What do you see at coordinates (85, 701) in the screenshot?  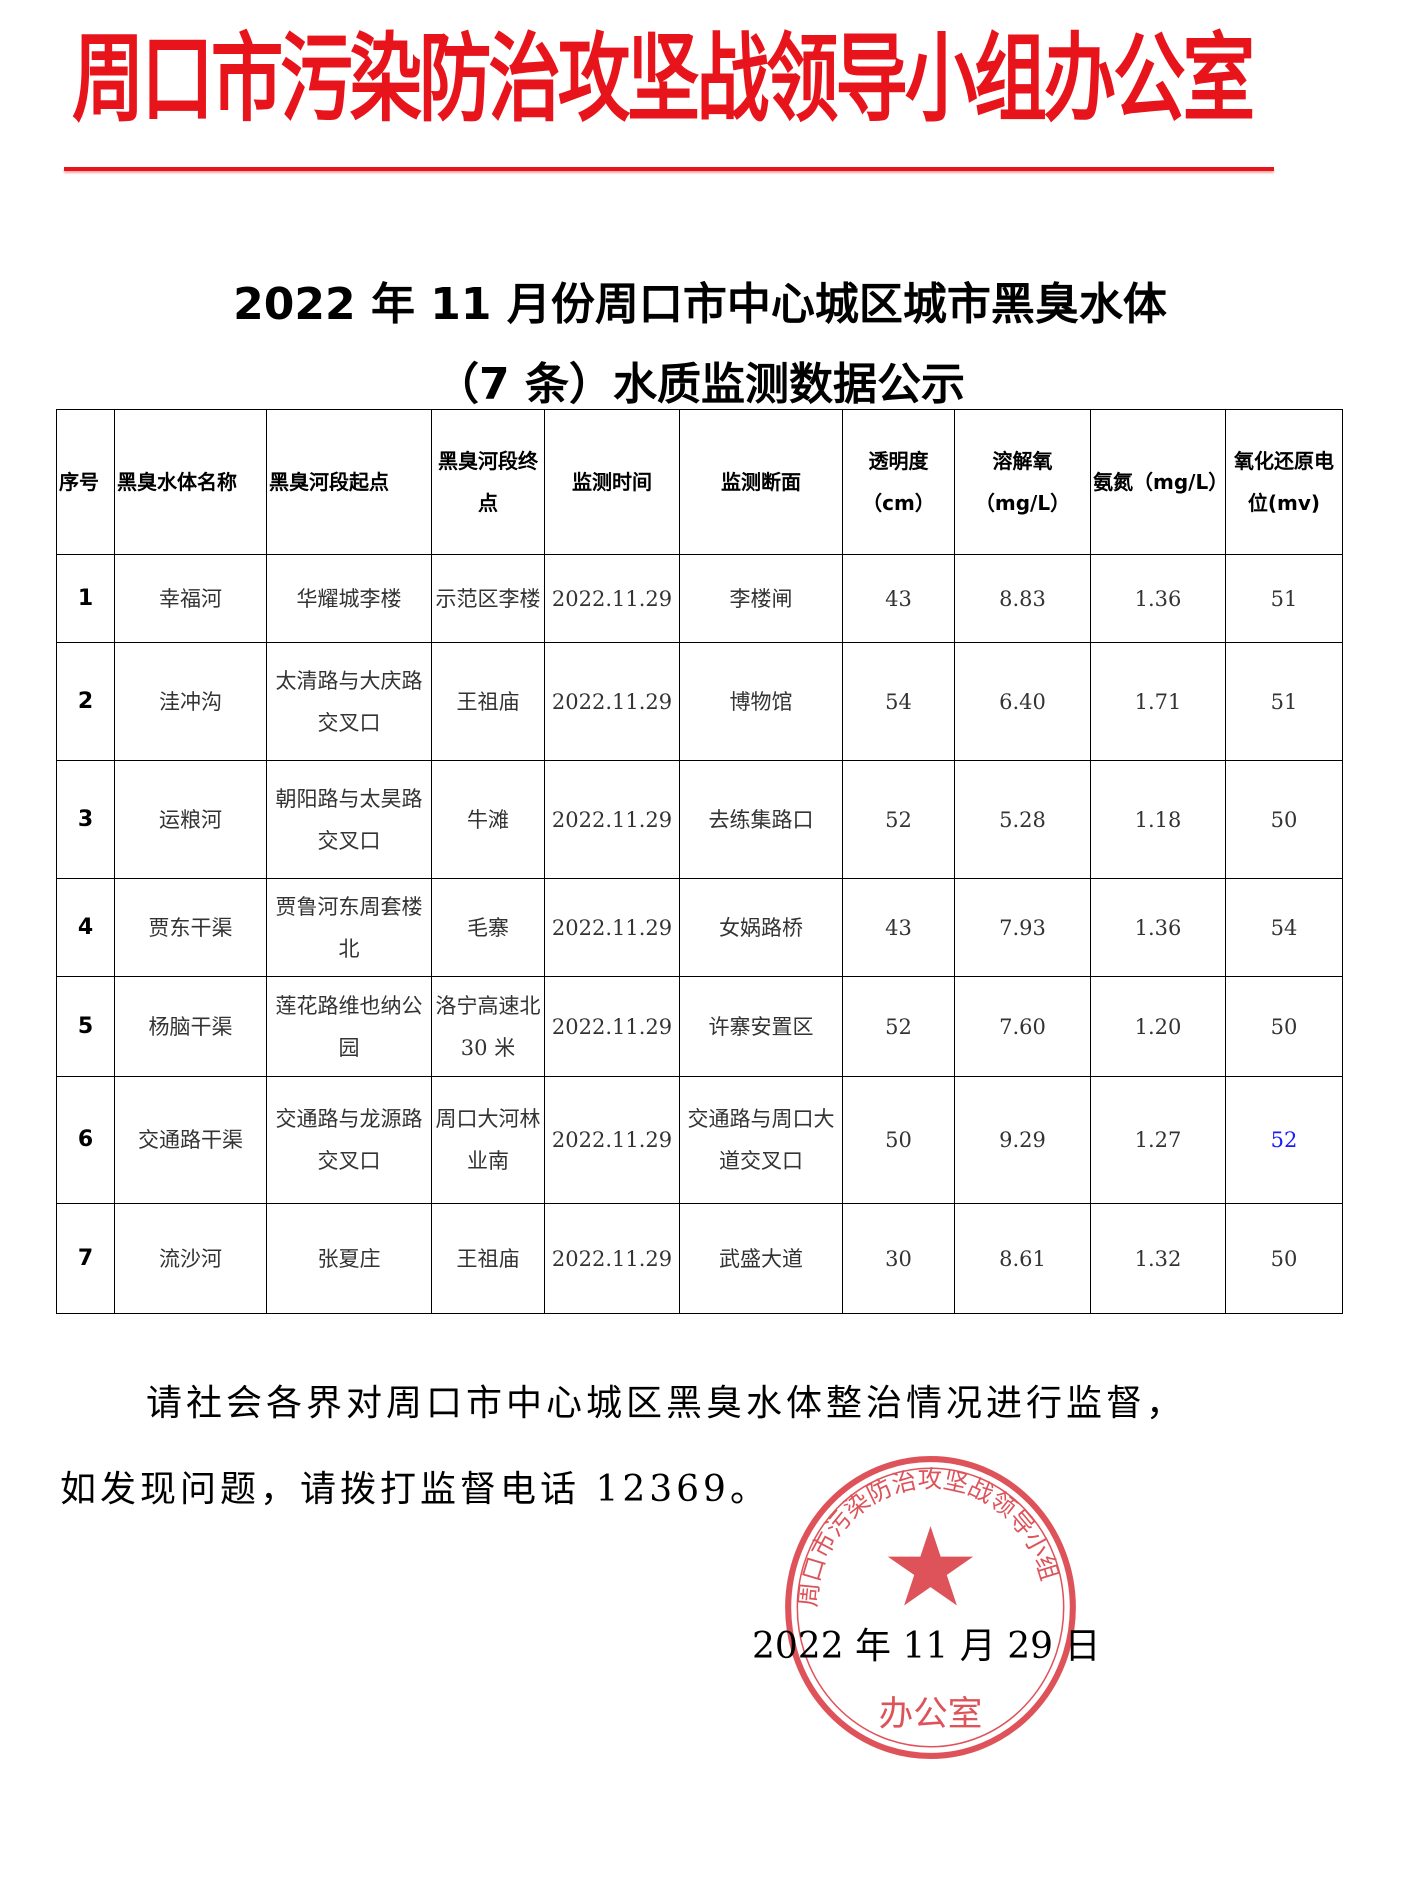 I see `table-cell: 2` at bounding box center [85, 701].